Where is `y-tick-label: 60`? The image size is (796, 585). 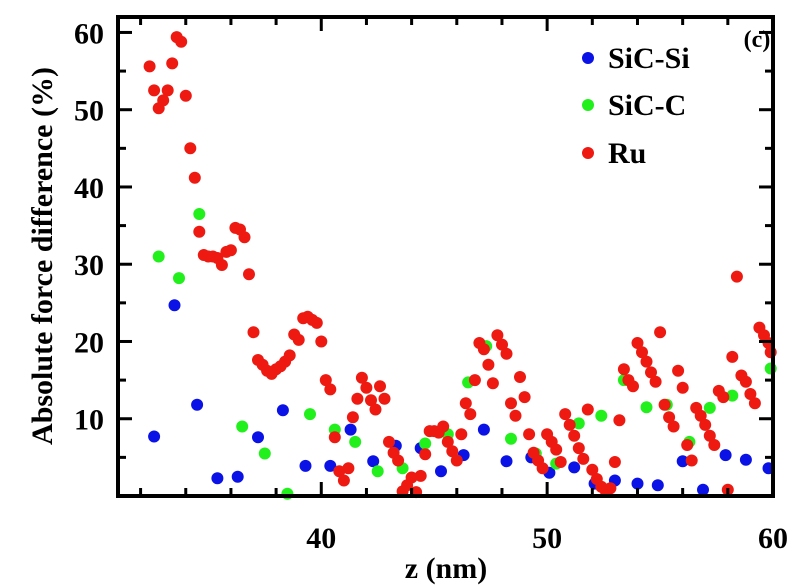
y-tick-label: 60 is located at coordinates (89, 33).